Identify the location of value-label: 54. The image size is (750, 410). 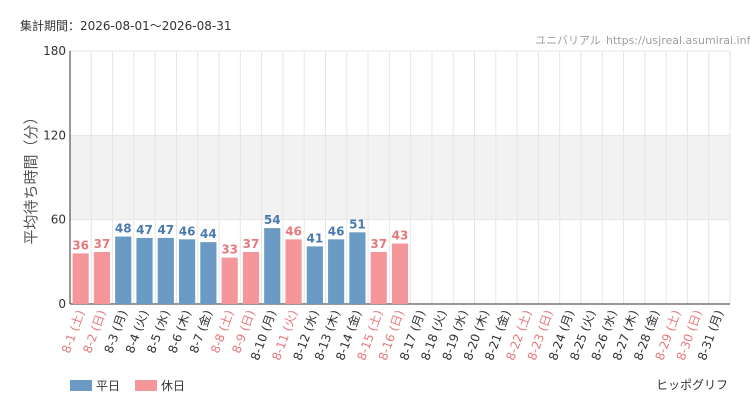
(272, 220).